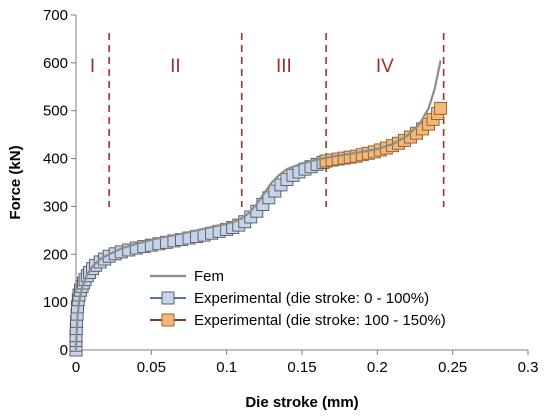 The image size is (550, 417). What do you see at coordinates (55, 159) in the screenshot?
I see `y-tick-label: 400` at bounding box center [55, 159].